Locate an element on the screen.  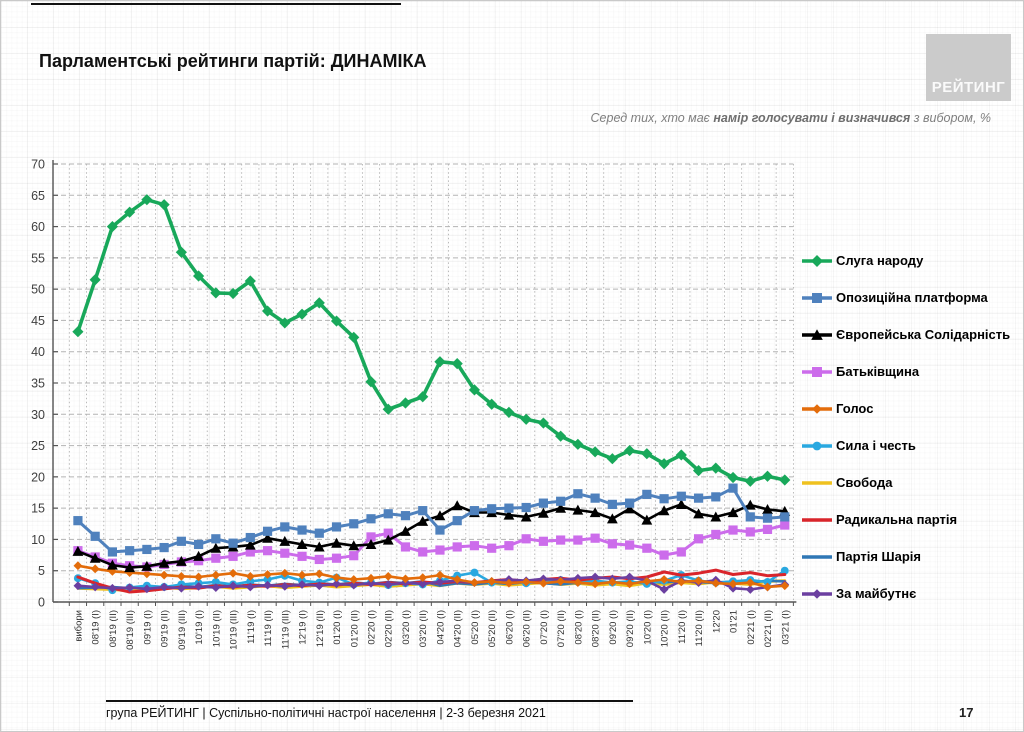
top-divider-line is located at coordinates (216, 4).